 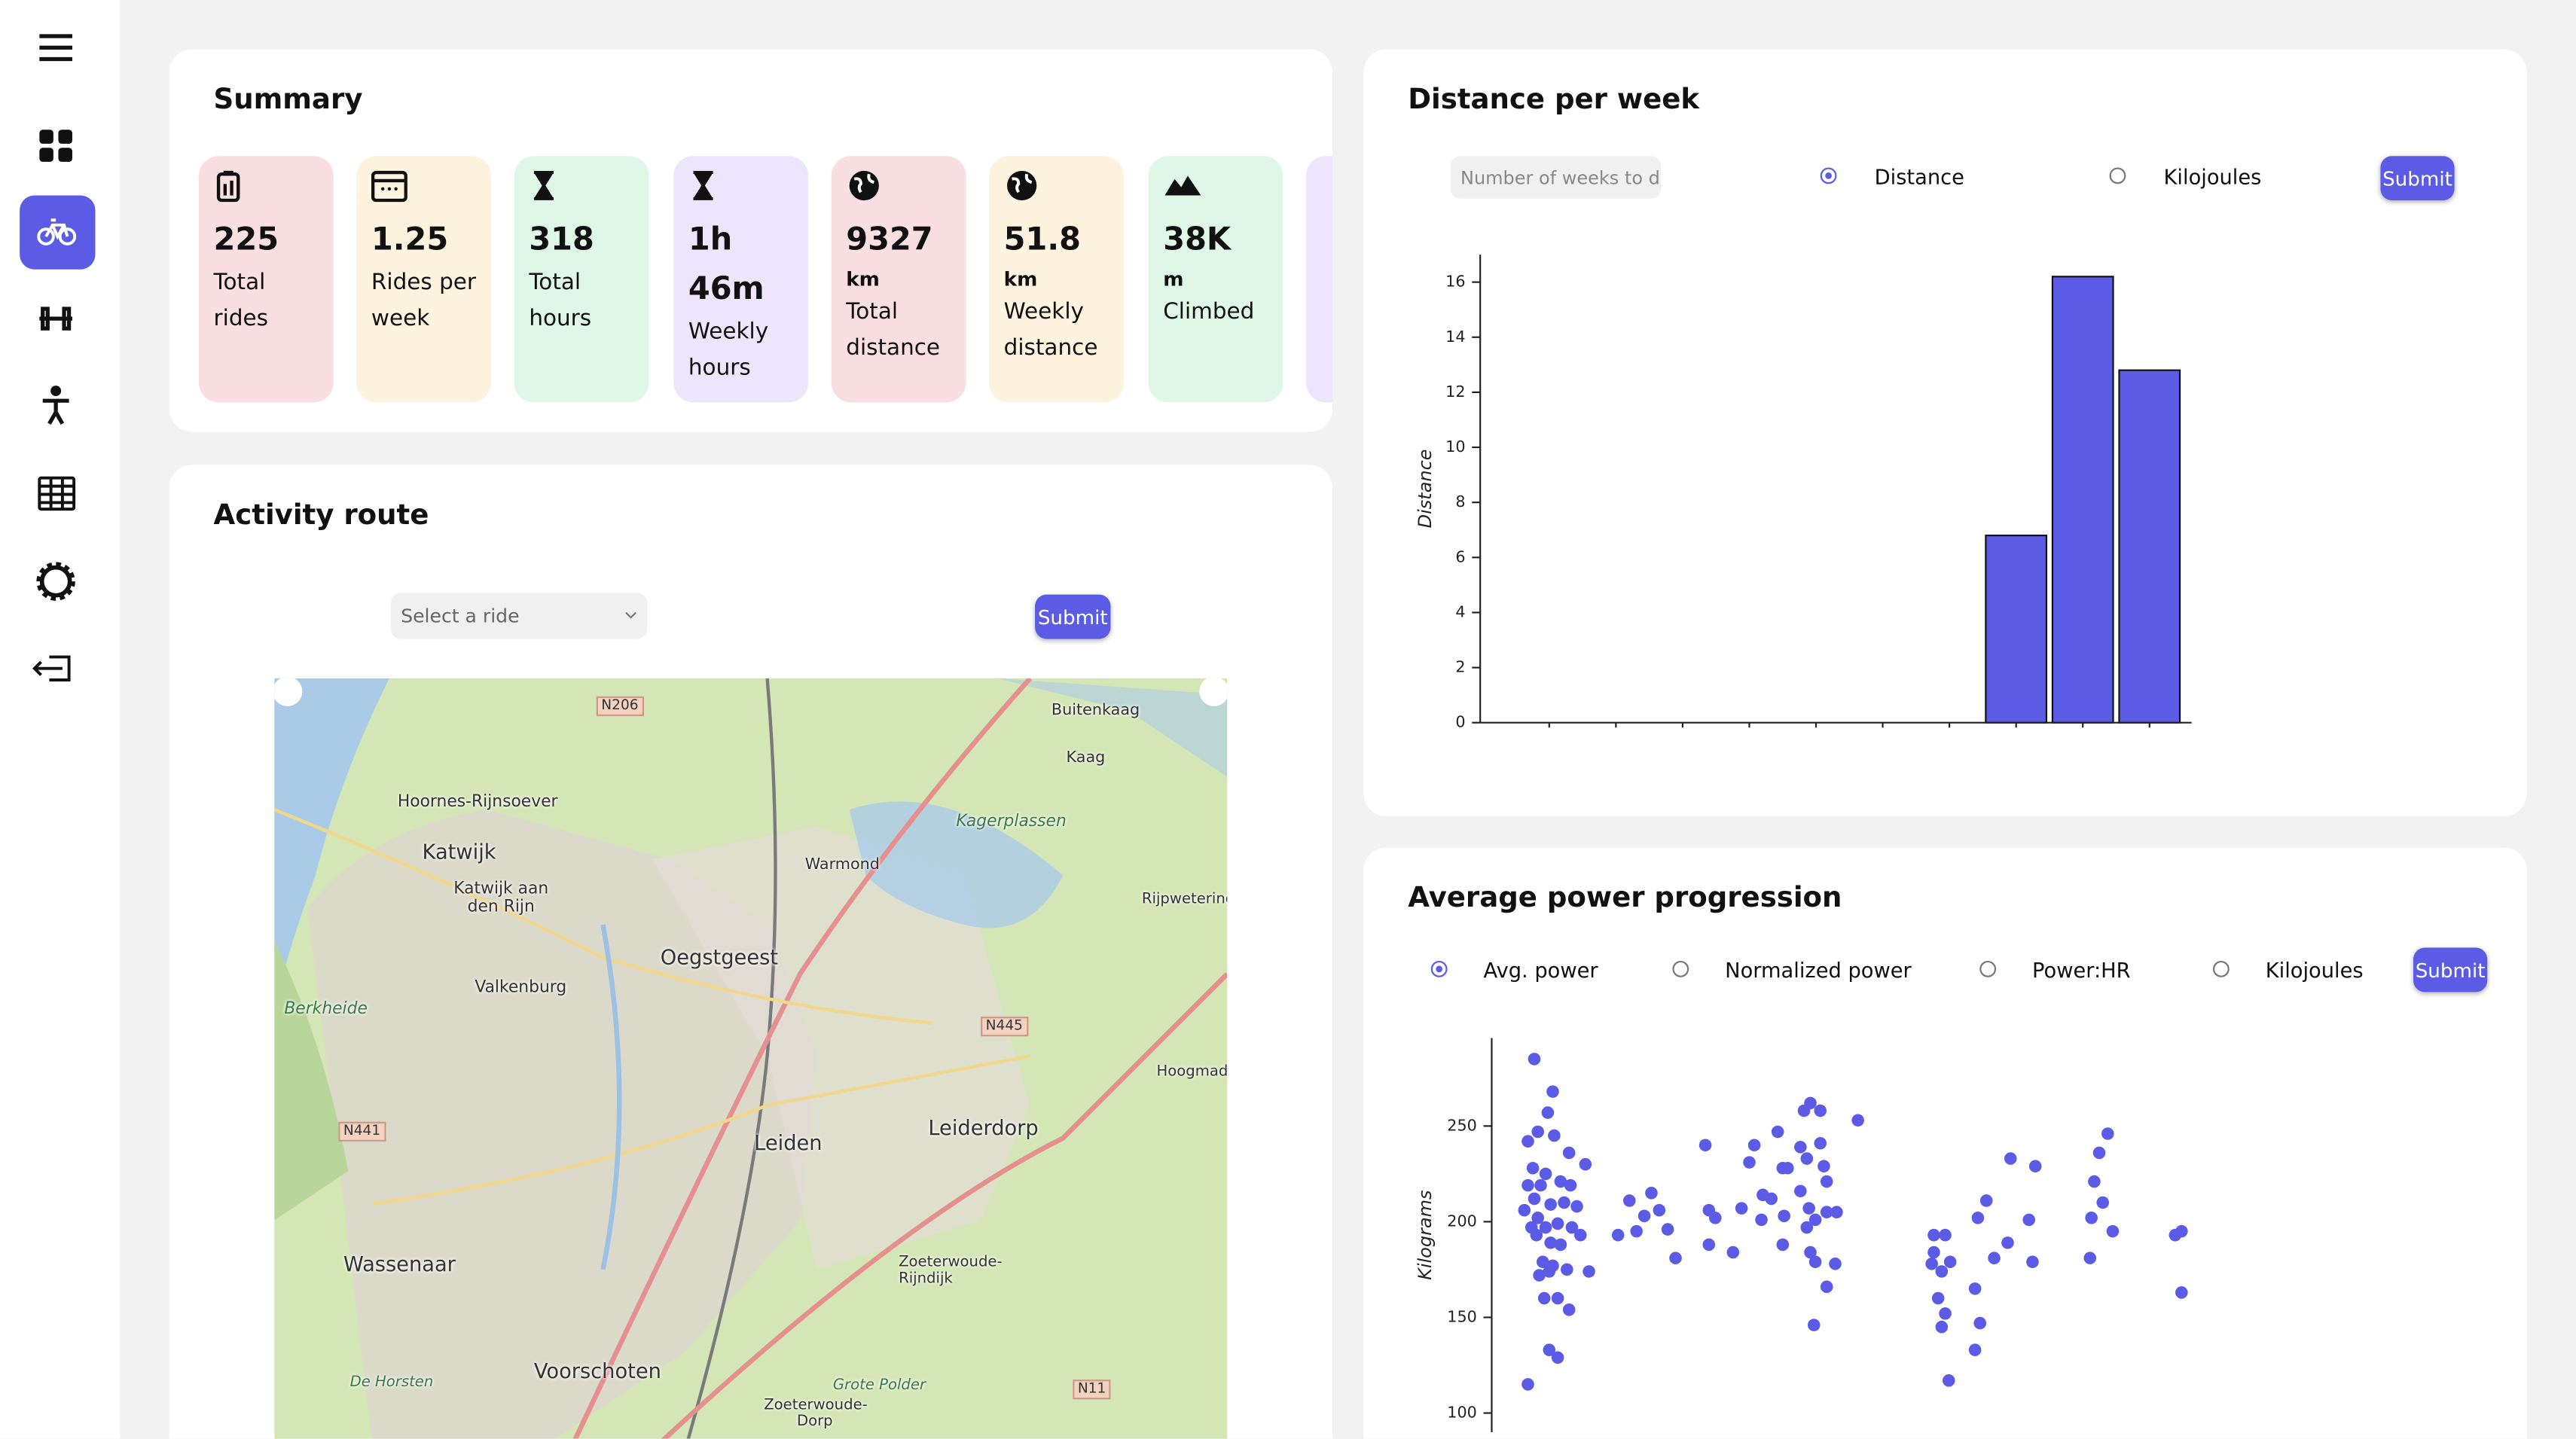 I want to click on stat-tile: 51.8 km Weekly distance, so click(x=1057, y=279).